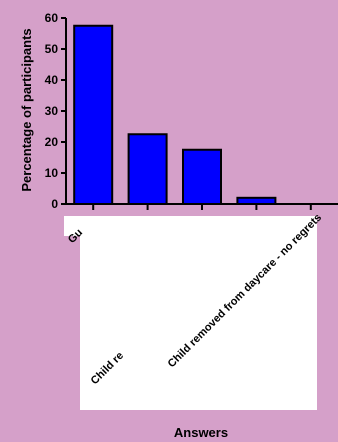 Image resolution: width=338 pixels, height=442 pixels. I want to click on y-axis-ticks: 0 10 20 30 40 50 60, so click(55, 111).